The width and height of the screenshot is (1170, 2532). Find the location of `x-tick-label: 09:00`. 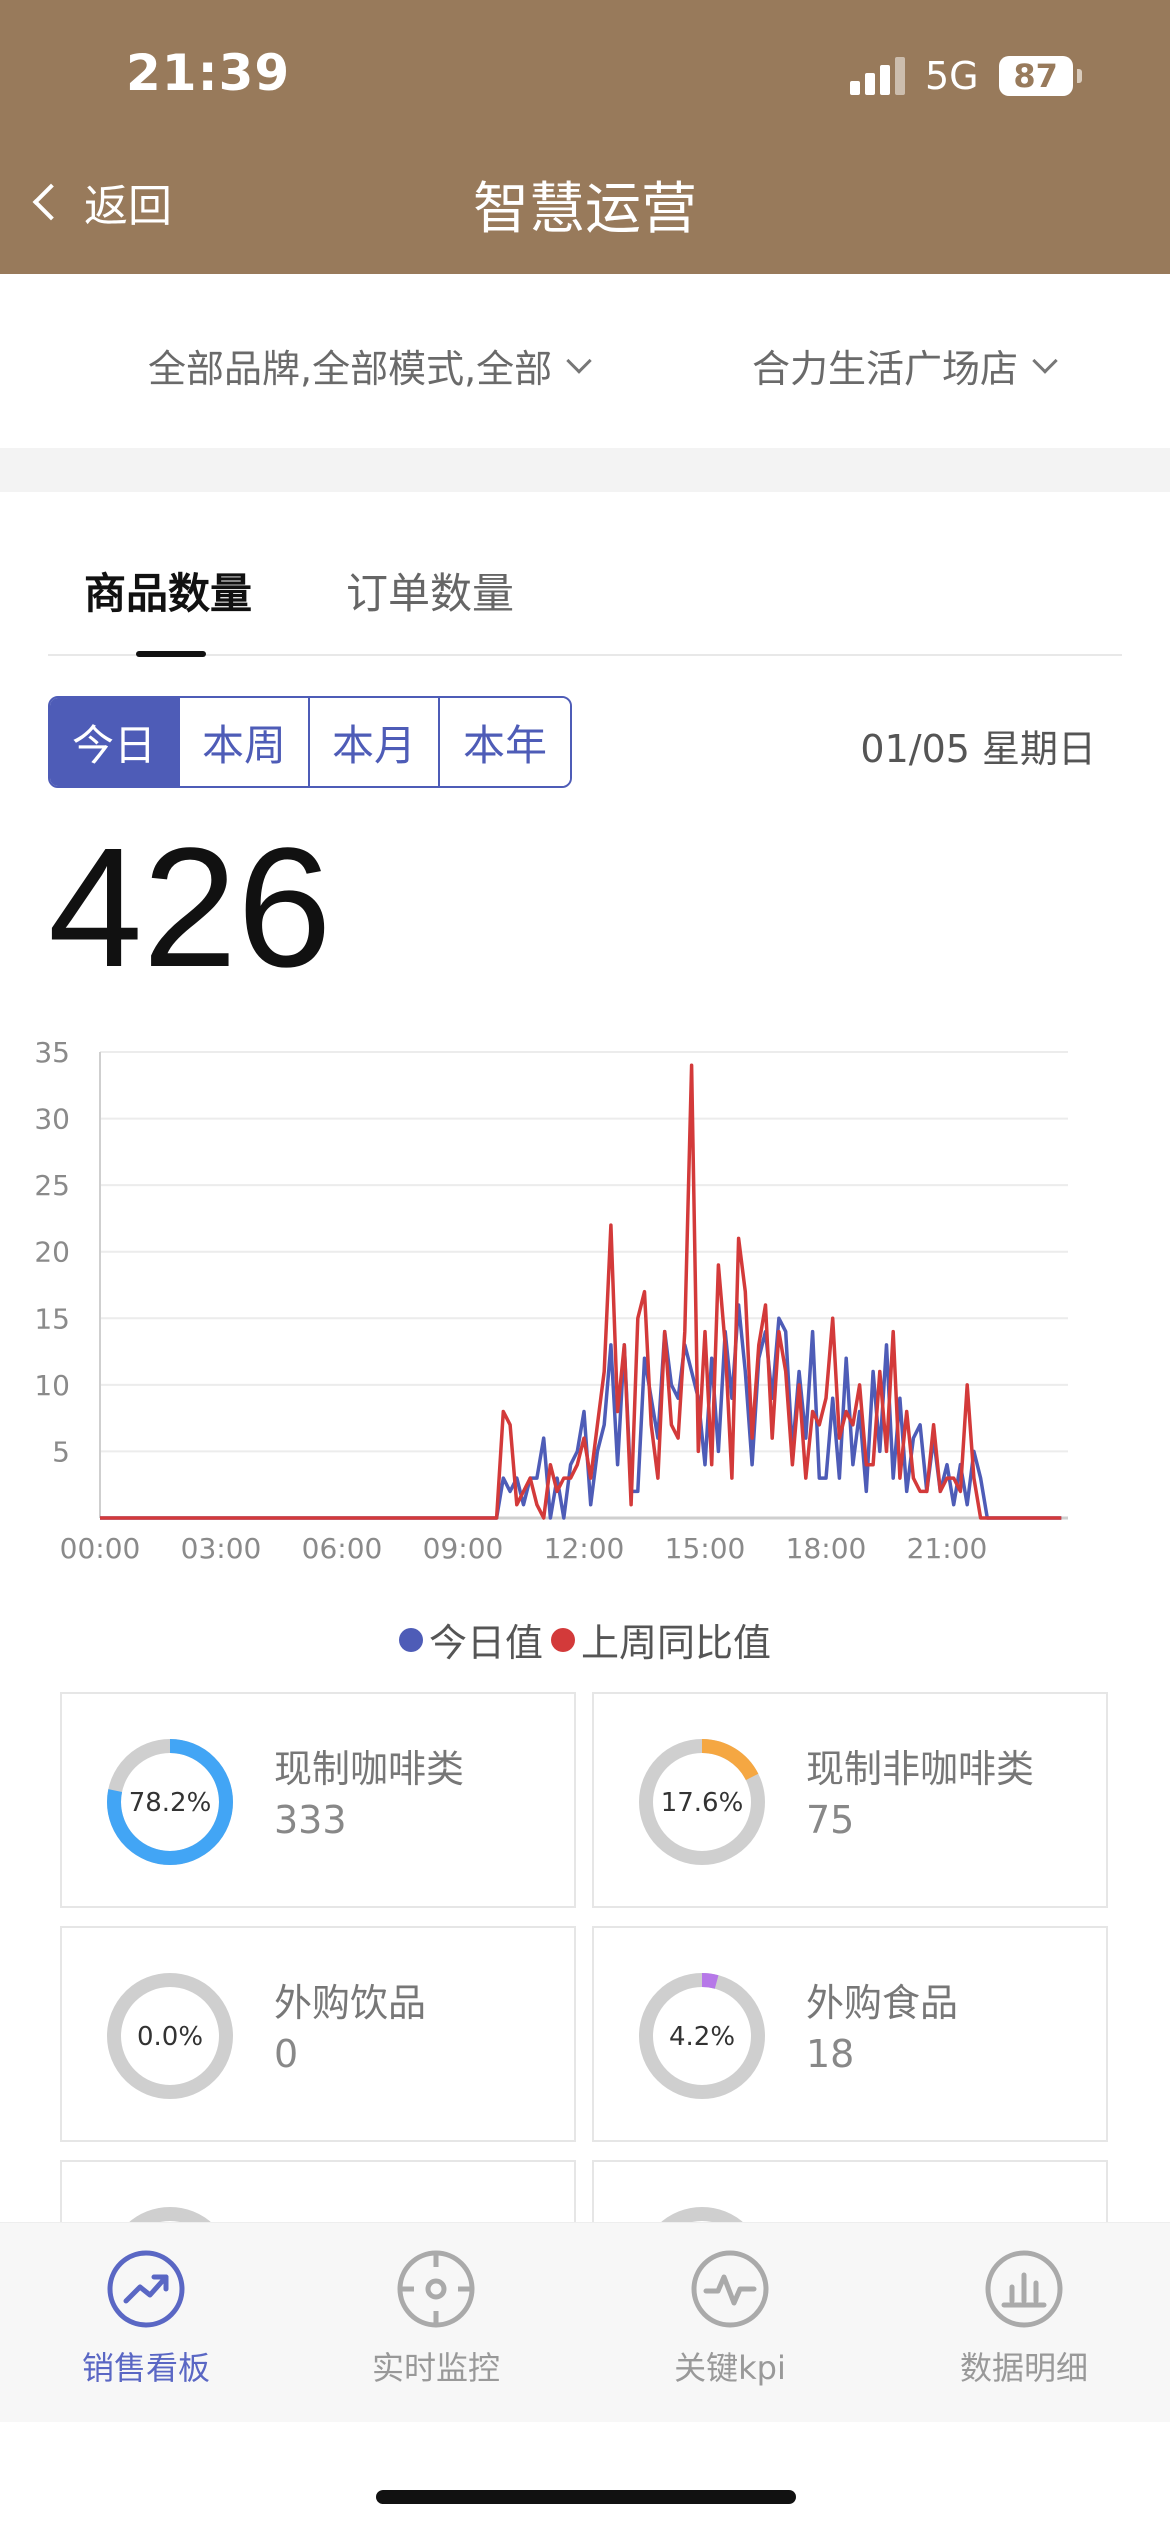

x-tick-label: 09:00 is located at coordinates (463, 1548).